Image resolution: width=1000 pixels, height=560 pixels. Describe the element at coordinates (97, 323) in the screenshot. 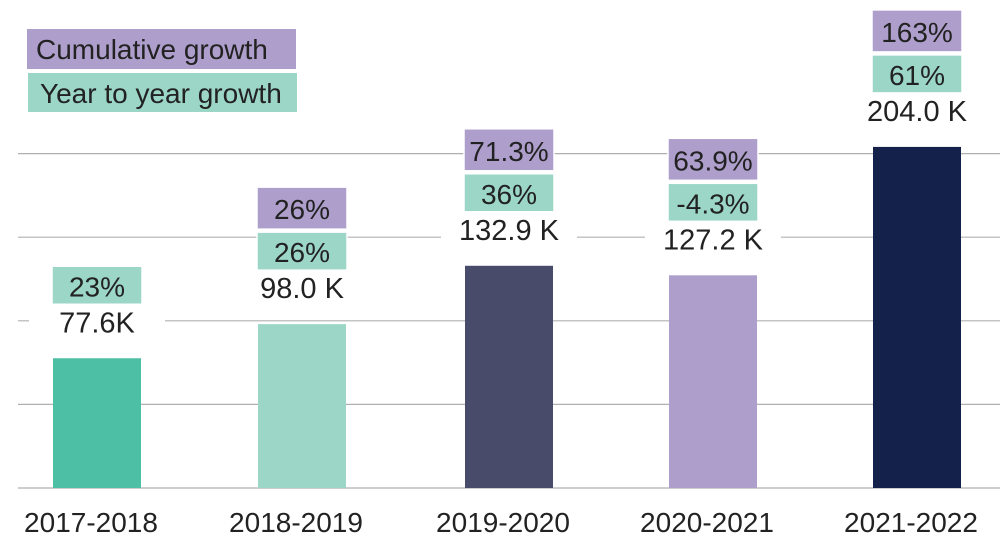

I see `value-label: 77.6K` at that location.